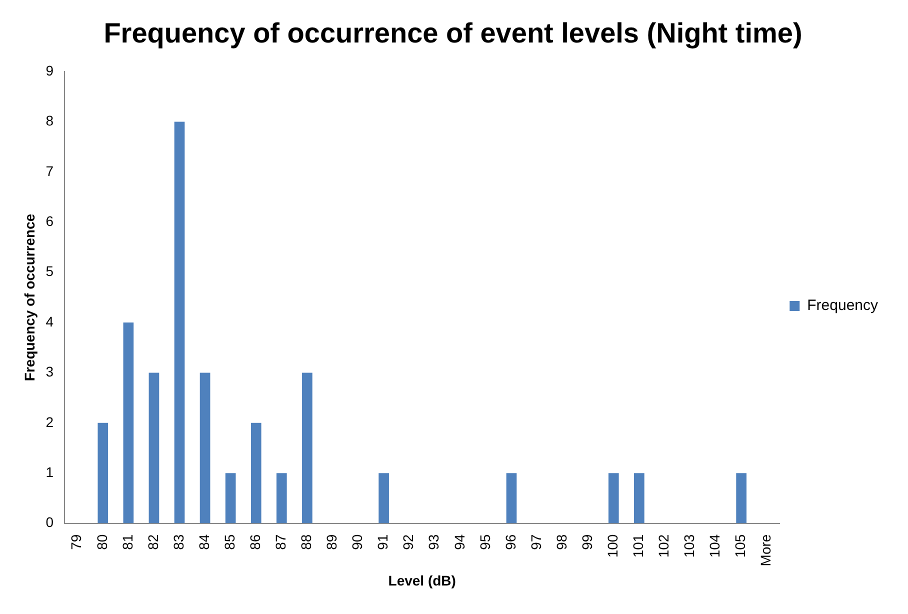  What do you see at coordinates (842, 305) in the screenshot?
I see `legend-label: Frequency` at bounding box center [842, 305].